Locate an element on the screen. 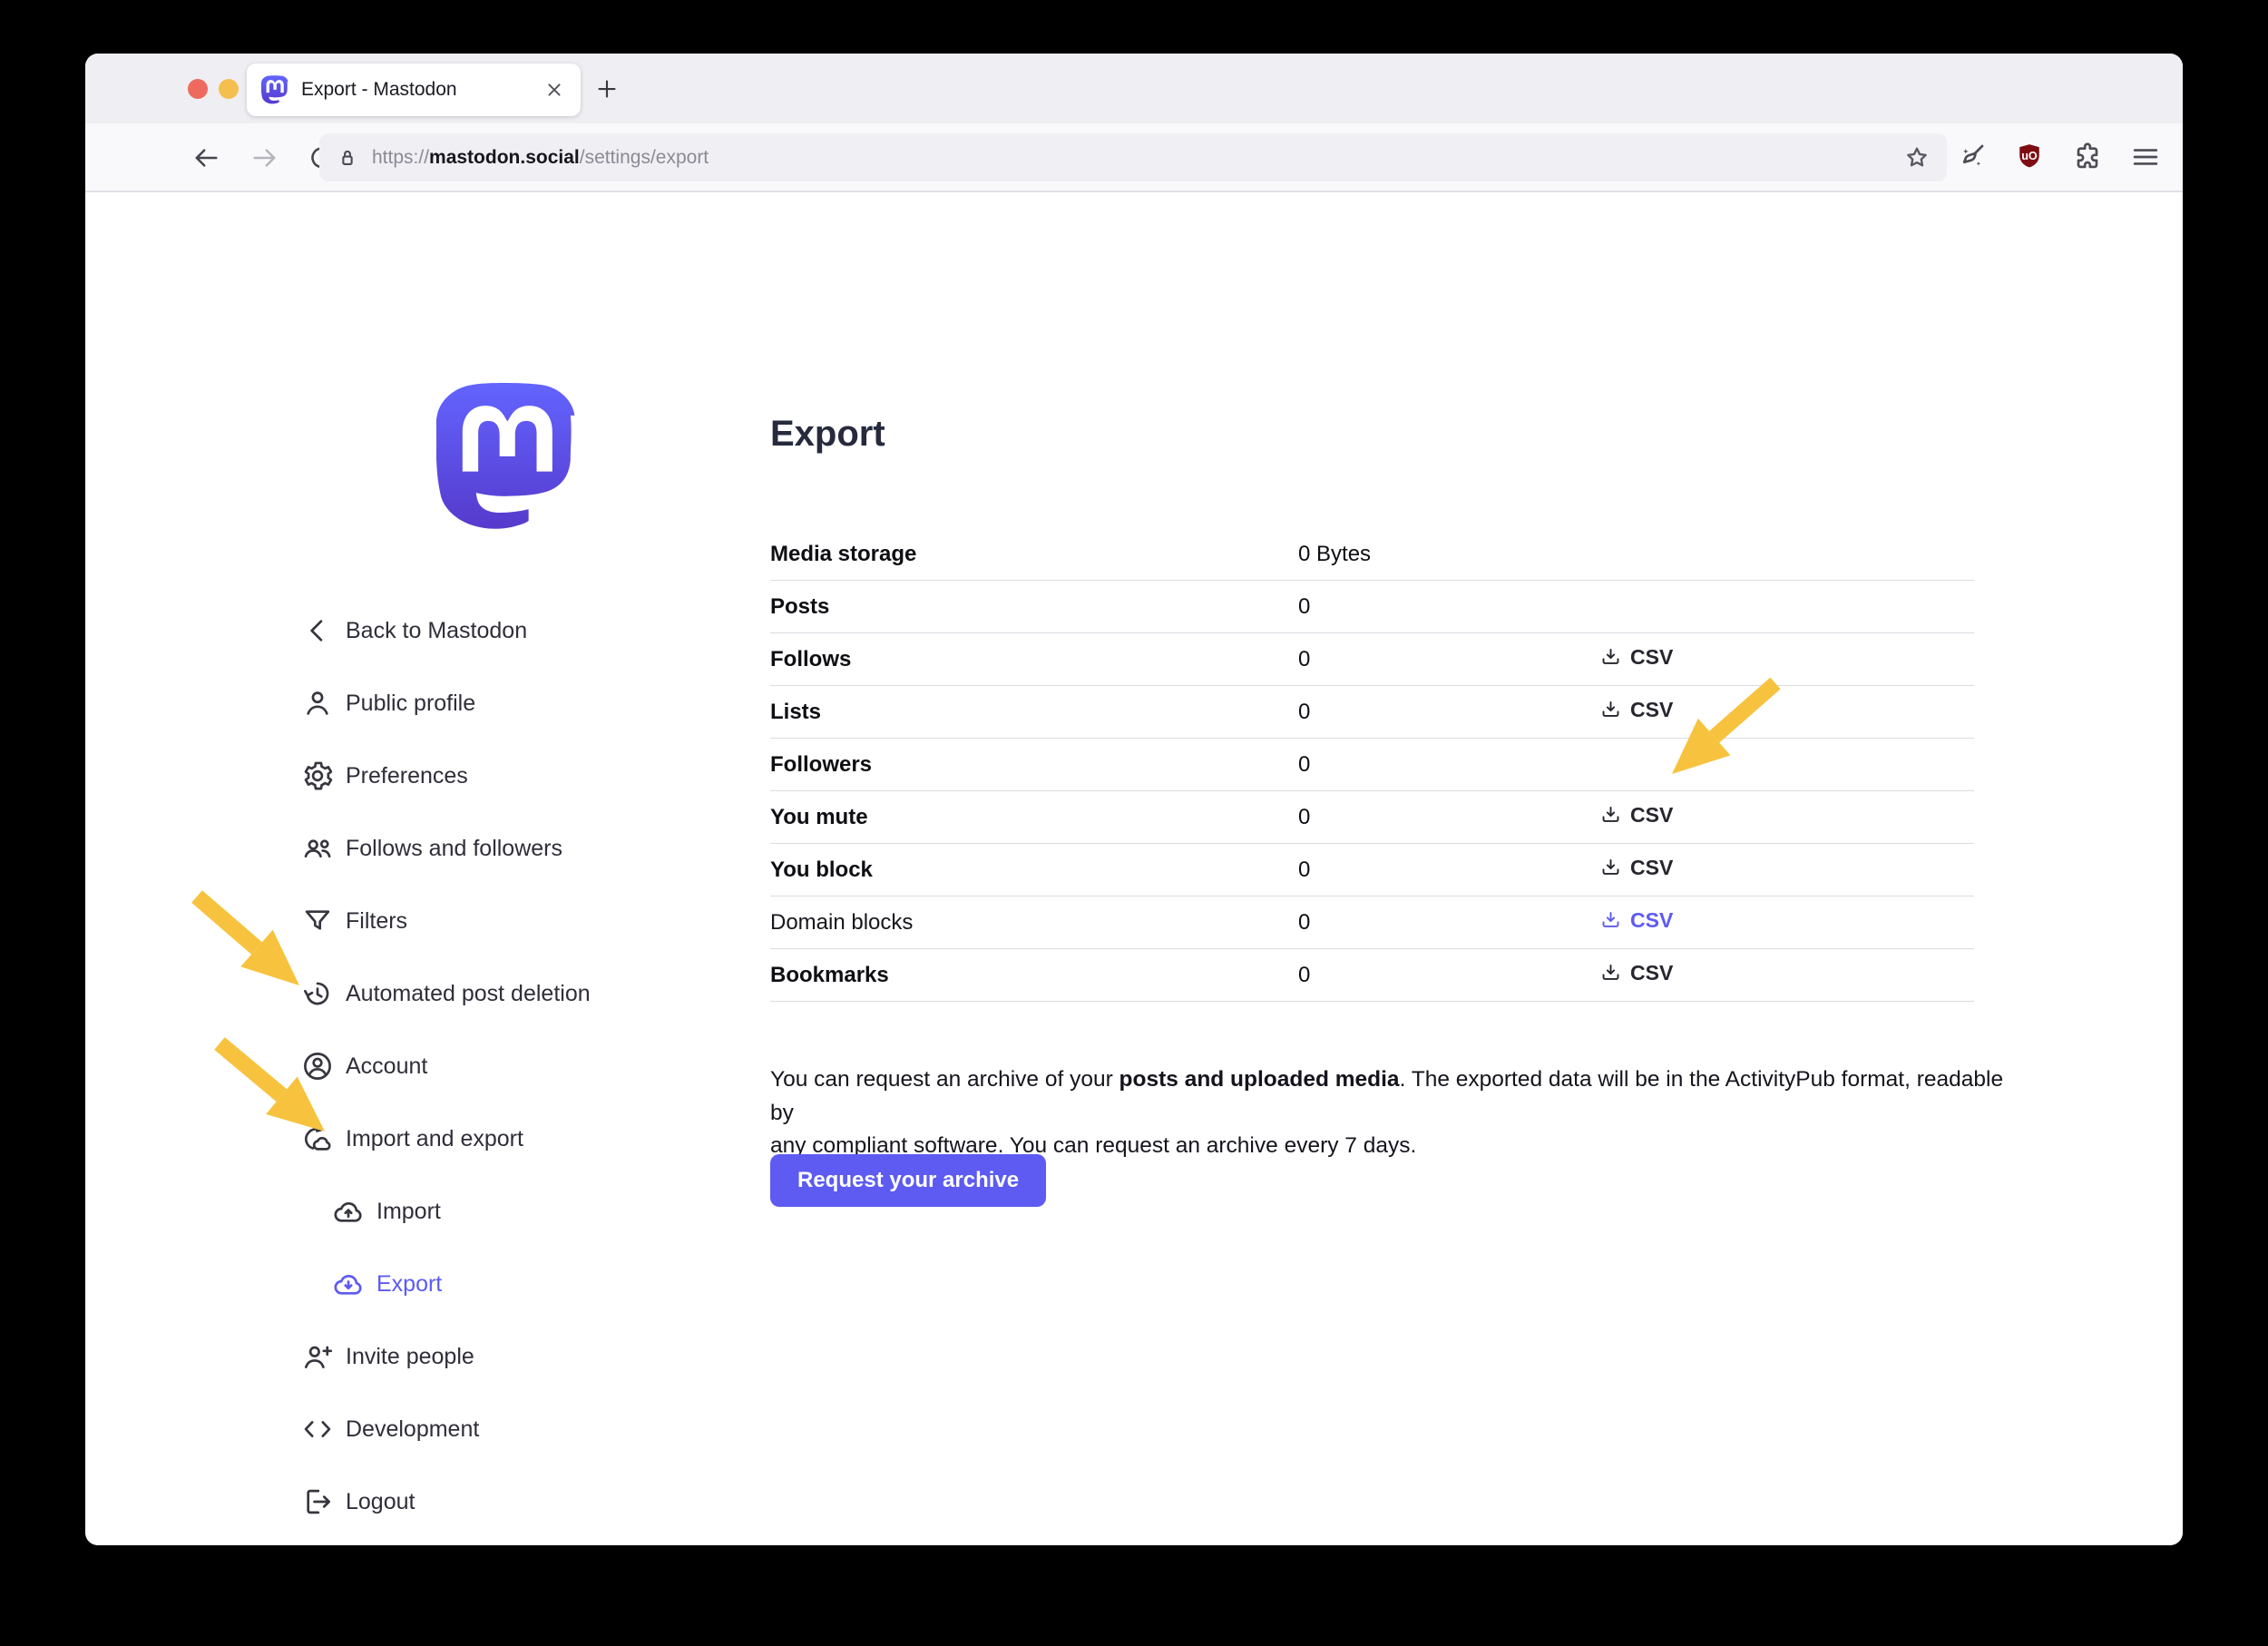 This screenshot has height=1646, width=2268. table-row-lists: Lists 0 CSV is located at coordinates (1372, 712).